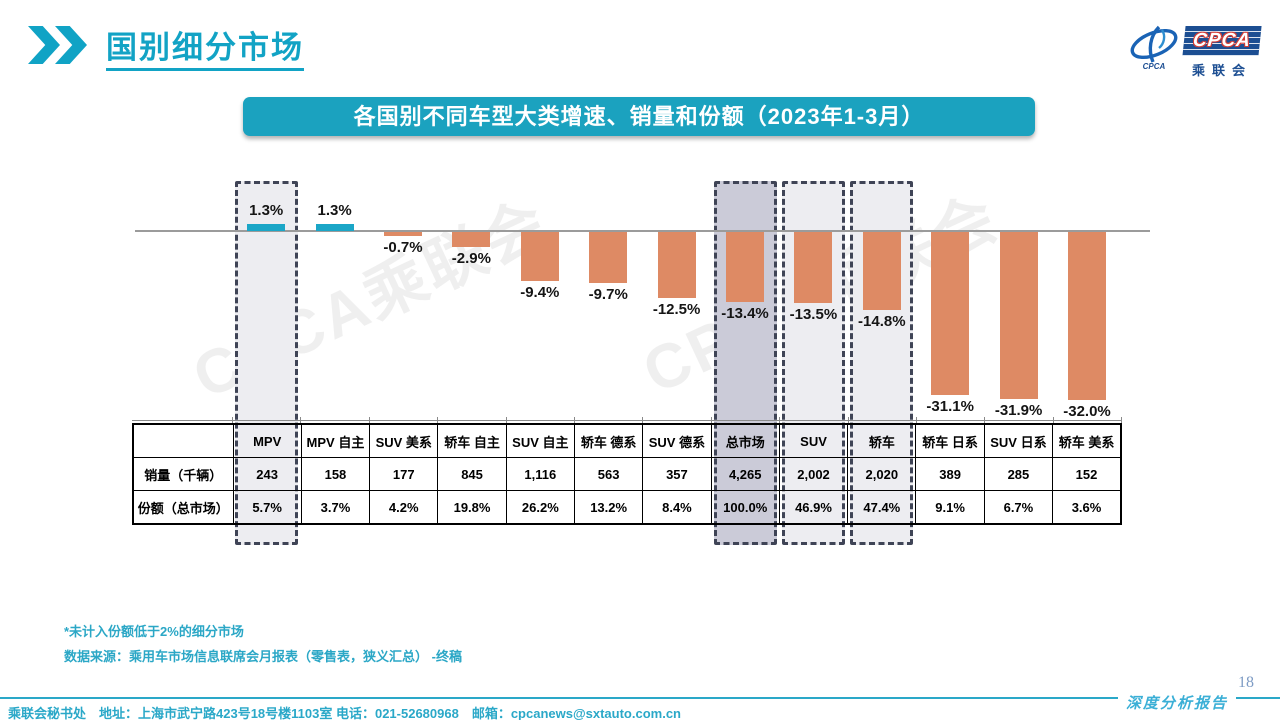 Image resolution: width=1280 pixels, height=720 pixels. Describe the element at coordinates (472, 474) in the screenshot. I see `table-cell: 845` at that location.